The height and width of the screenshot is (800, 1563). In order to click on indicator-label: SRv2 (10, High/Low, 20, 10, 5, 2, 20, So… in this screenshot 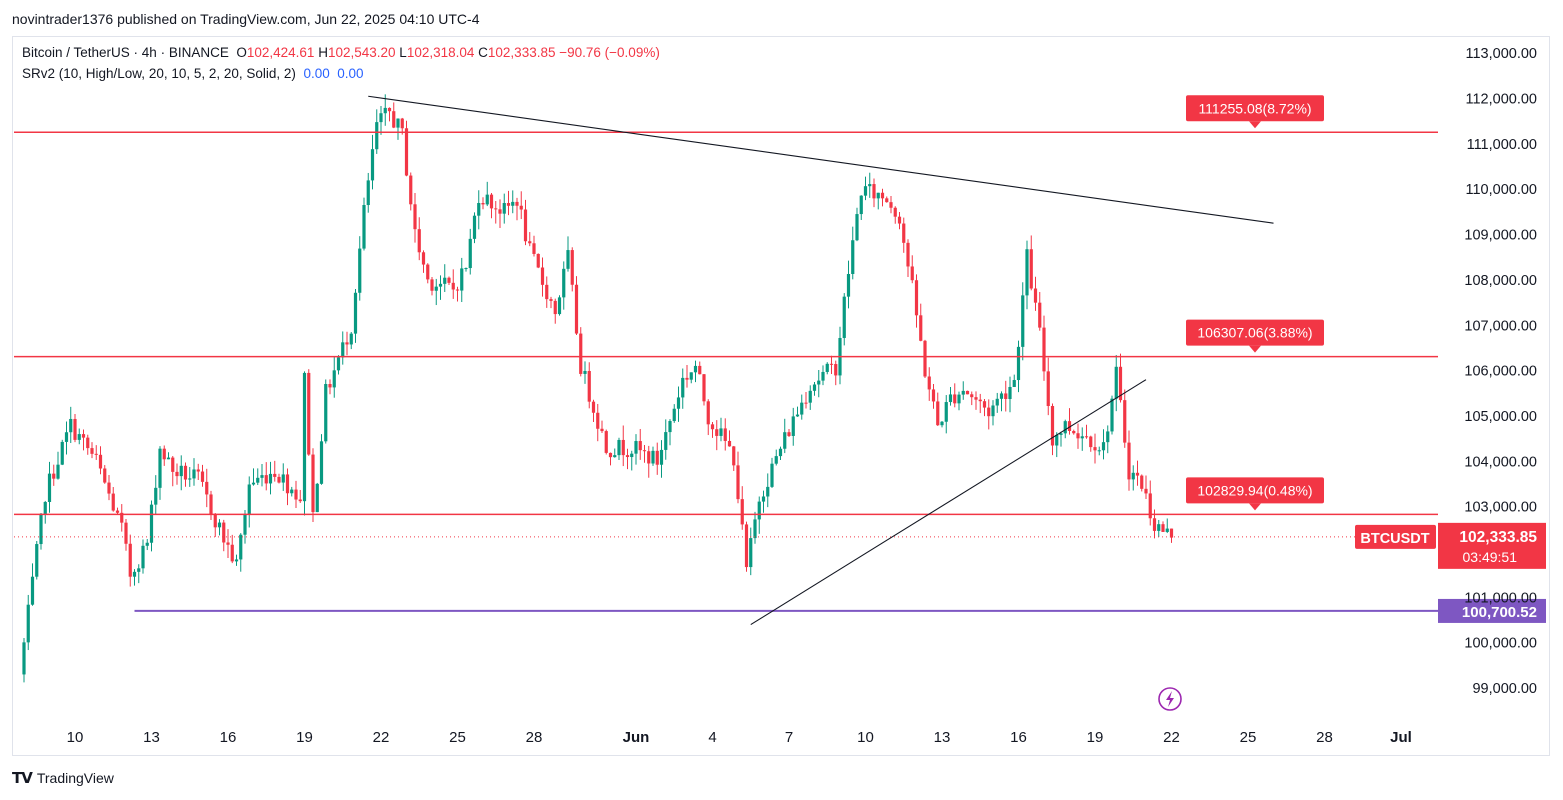, I will do `click(159, 73)`.